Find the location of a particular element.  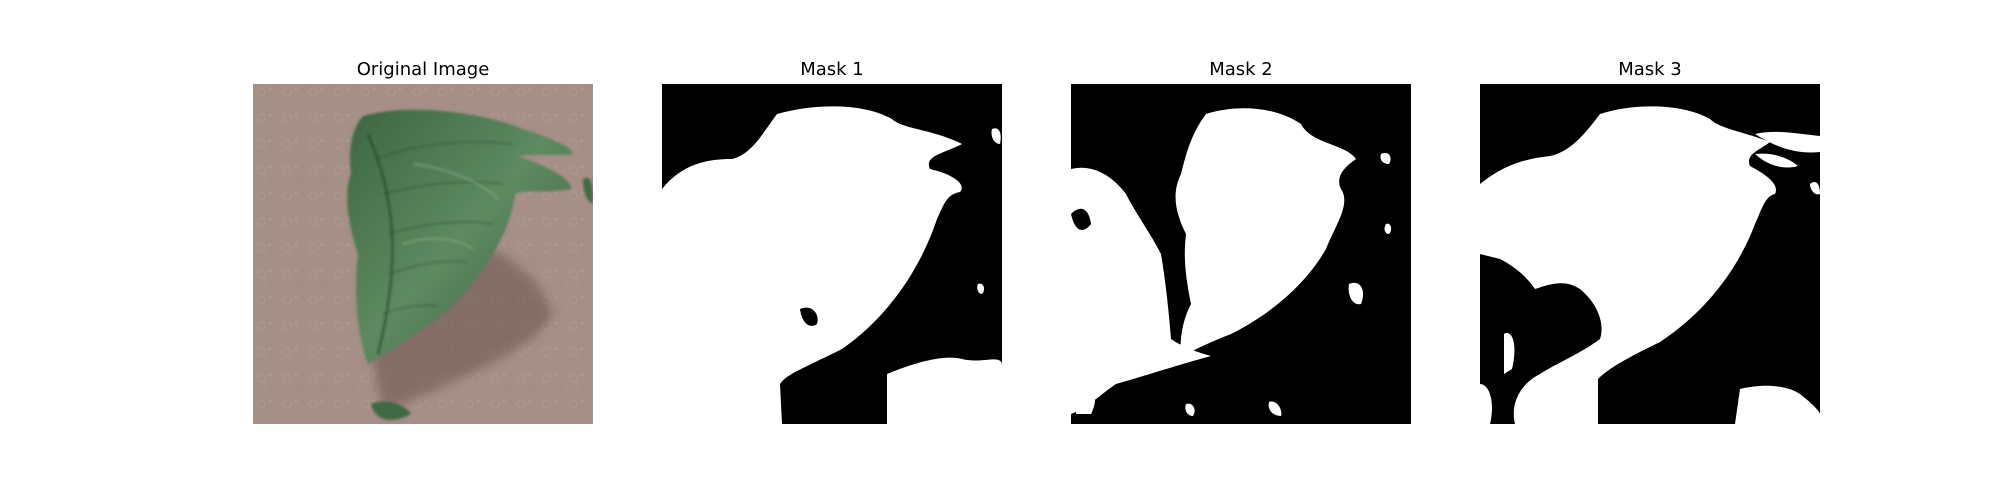

original-image is located at coordinates (423, 254).